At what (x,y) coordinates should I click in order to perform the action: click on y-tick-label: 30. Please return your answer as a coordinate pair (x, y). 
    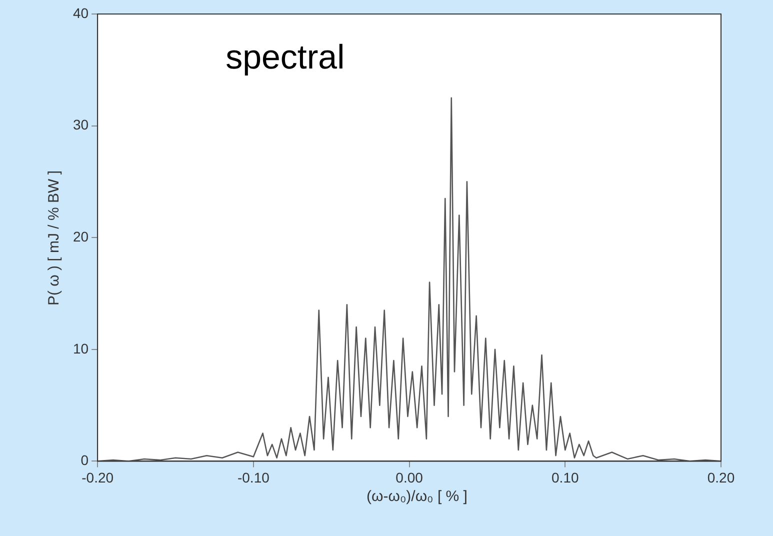
    Looking at the image, I should click on (80, 124).